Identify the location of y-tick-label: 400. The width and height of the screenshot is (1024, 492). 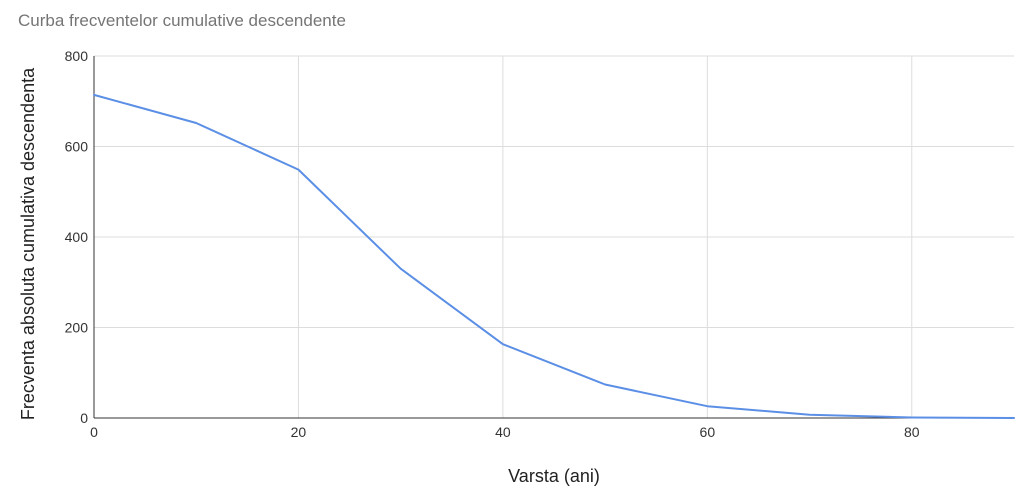
(77, 237).